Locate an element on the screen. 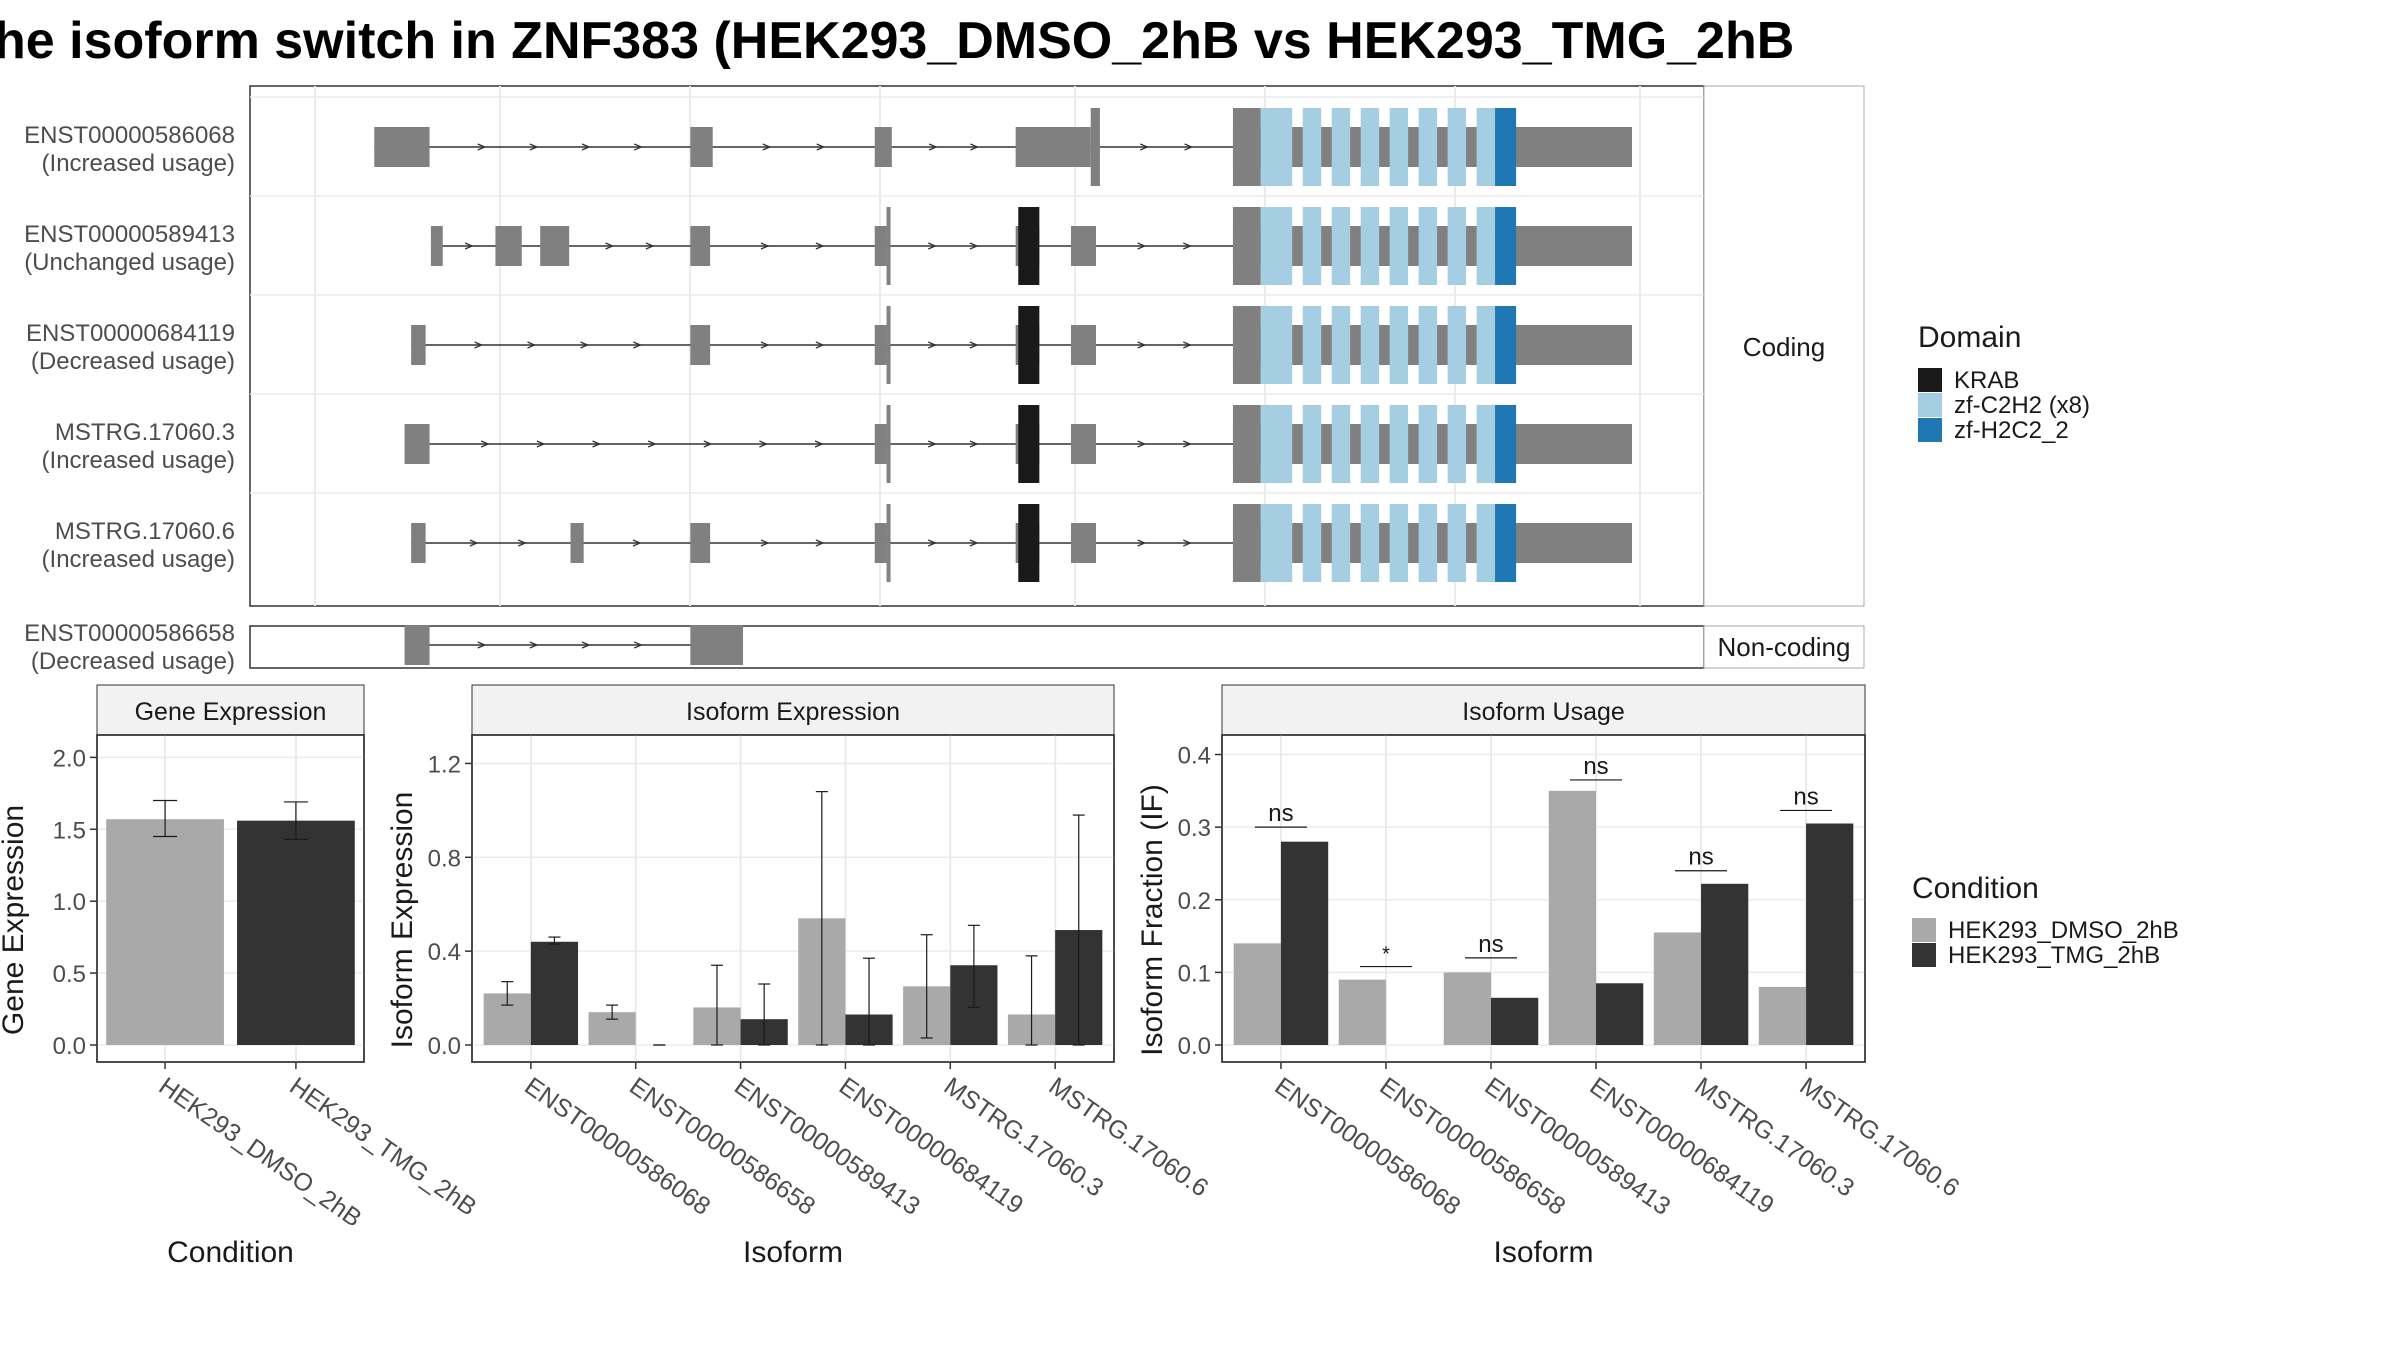 The height and width of the screenshot is (1350, 2400). chart-plot-area is located at coordinates (793, 898).